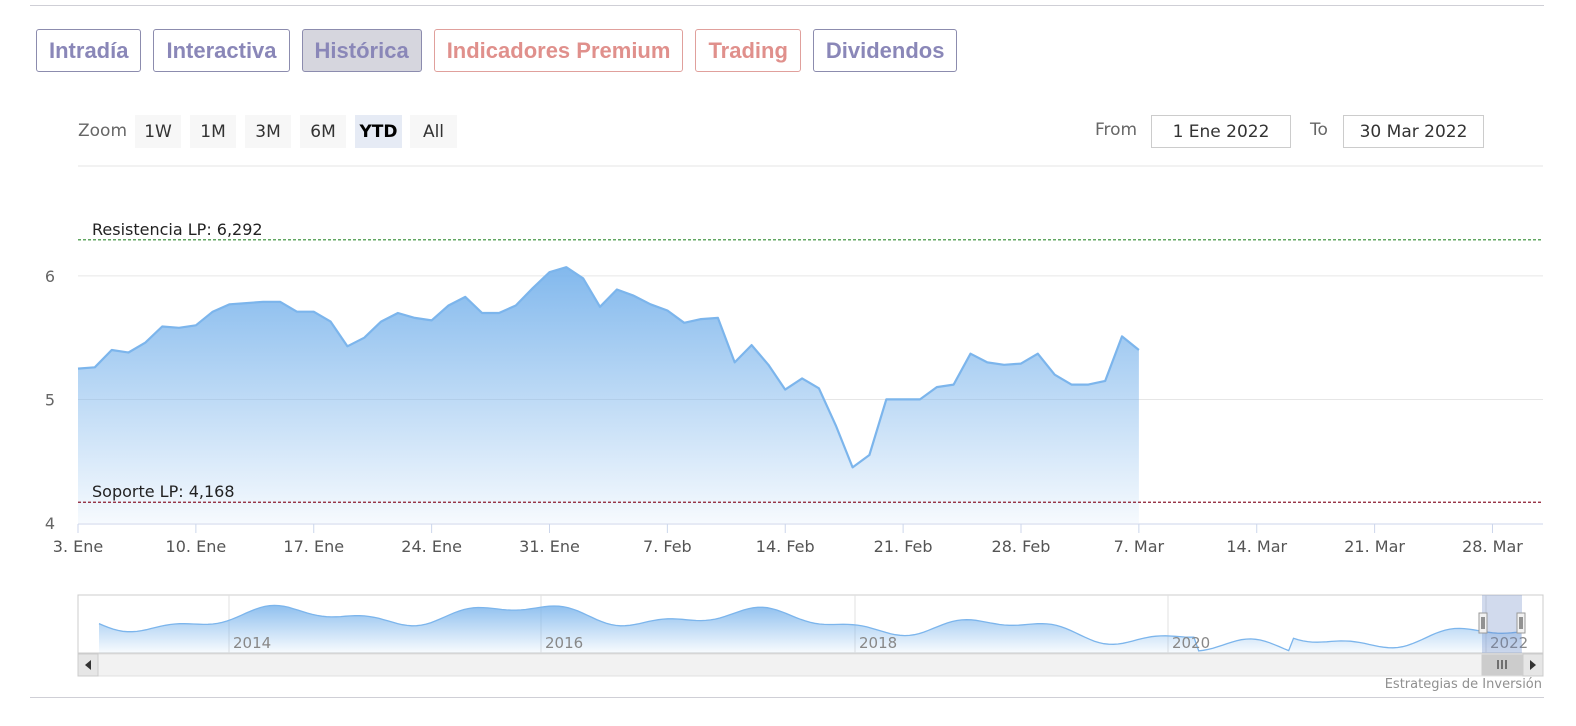 This screenshot has height=726, width=1576. What do you see at coordinates (89, 50) in the screenshot?
I see `tab-intradia: Intradía` at bounding box center [89, 50].